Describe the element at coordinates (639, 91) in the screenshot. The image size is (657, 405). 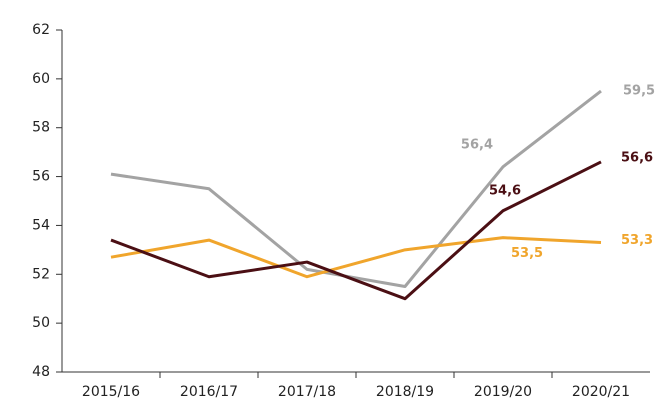
I see `data-label: 59,5` at that location.